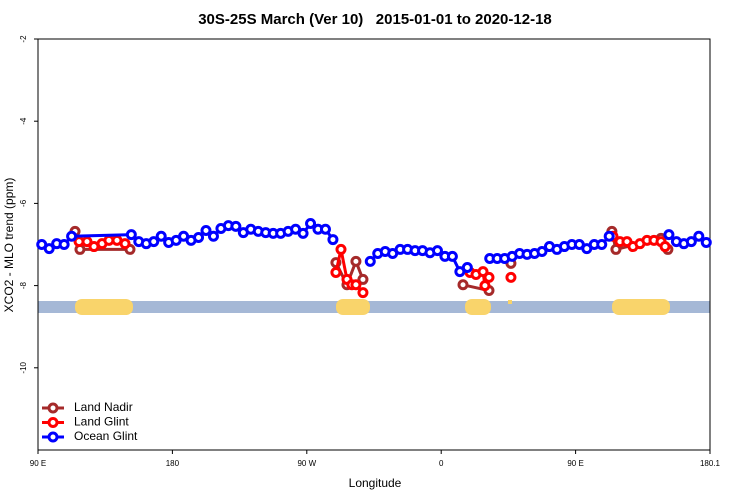  Describe the element at coordinates (103, 407) in the screenshot. I see `legend-label: Land Nadir` at that location.